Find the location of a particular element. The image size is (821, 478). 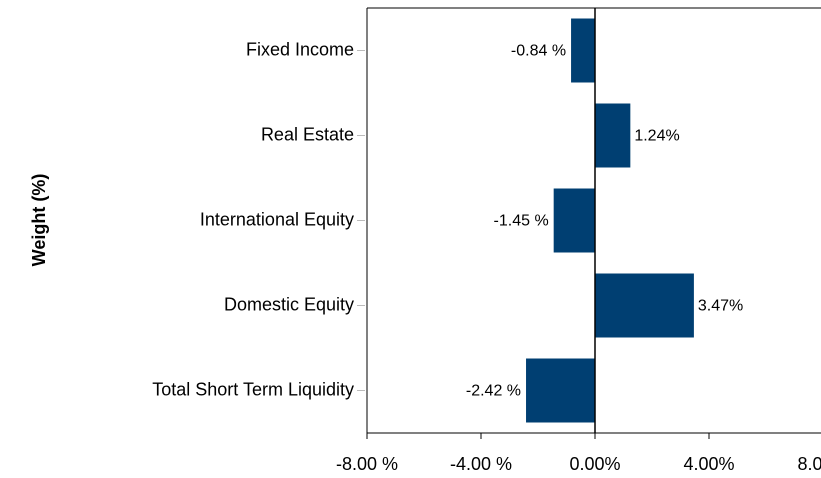

value-label: -1.45 % is located at coordinates (521, 221).